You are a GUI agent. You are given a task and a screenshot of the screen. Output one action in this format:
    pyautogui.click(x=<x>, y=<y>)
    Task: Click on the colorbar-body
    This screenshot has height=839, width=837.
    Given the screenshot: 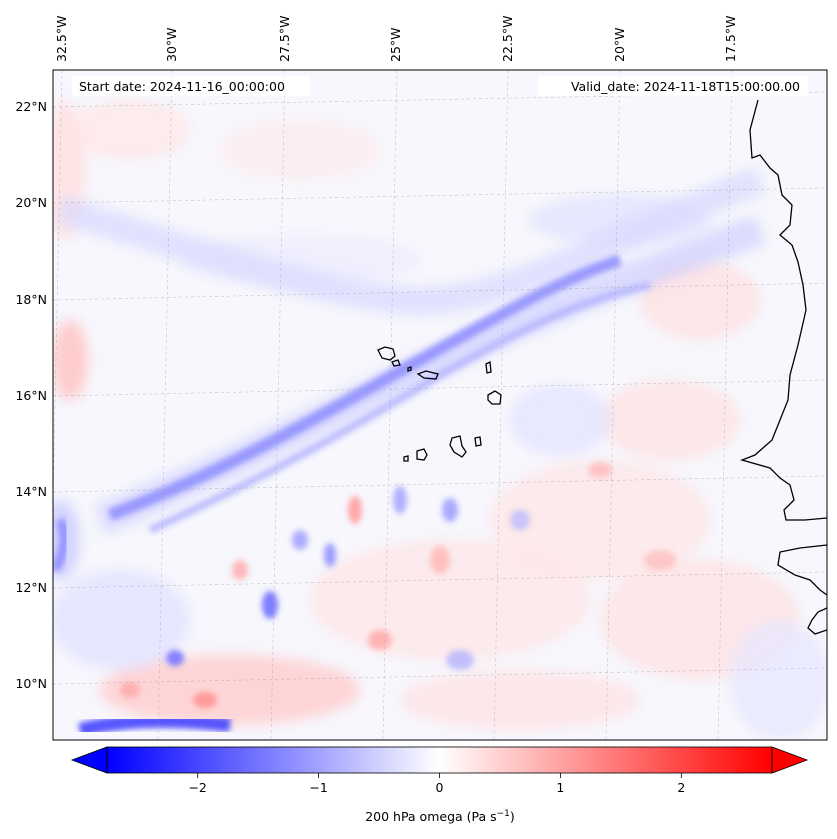 What is the action you would take?
    pyautogui.click(x=439, y=760)
    